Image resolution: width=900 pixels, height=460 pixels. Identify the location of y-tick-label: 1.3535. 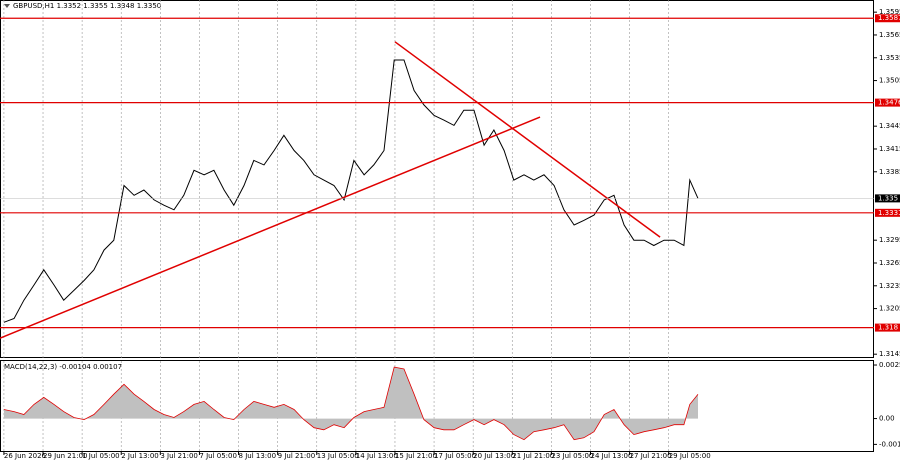
(889, 58).